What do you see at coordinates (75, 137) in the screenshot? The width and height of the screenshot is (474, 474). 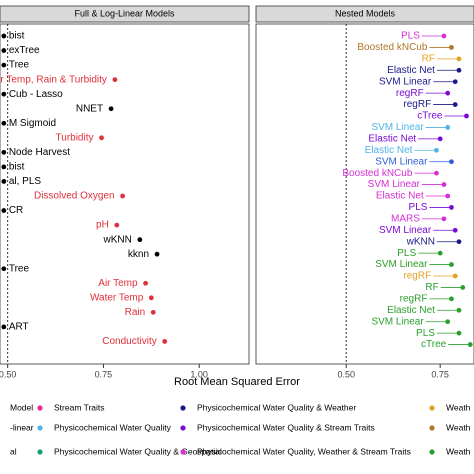 I see `point-label: Turbidity` at bounding box center [75, 137].